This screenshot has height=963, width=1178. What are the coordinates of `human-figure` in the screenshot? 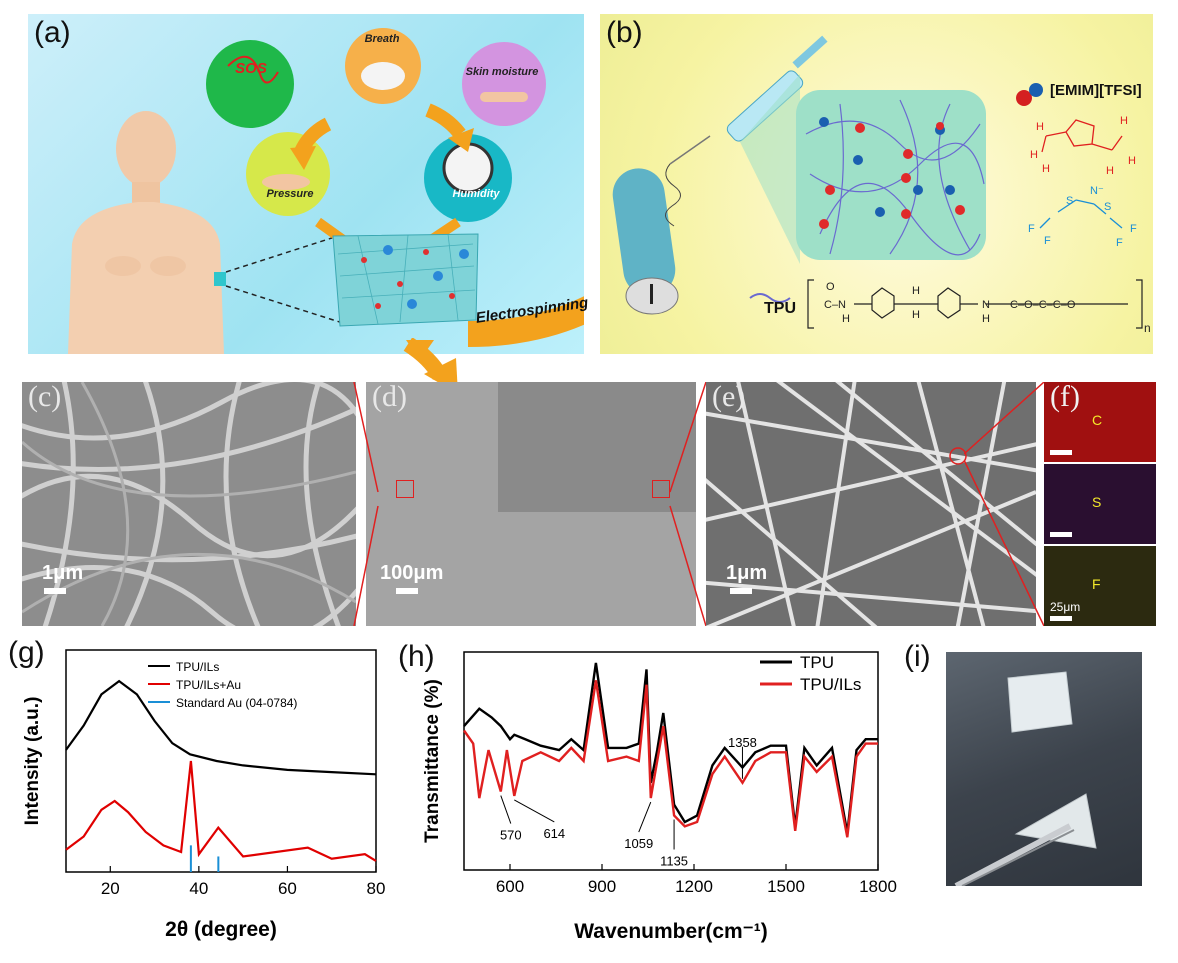 It's located at (147, 232).